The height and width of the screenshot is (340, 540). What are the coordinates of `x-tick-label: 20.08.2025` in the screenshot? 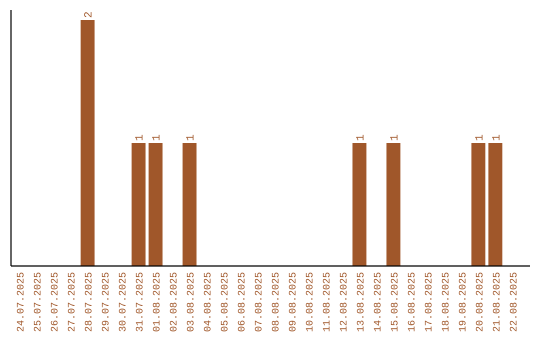 It's located at (480, 302).